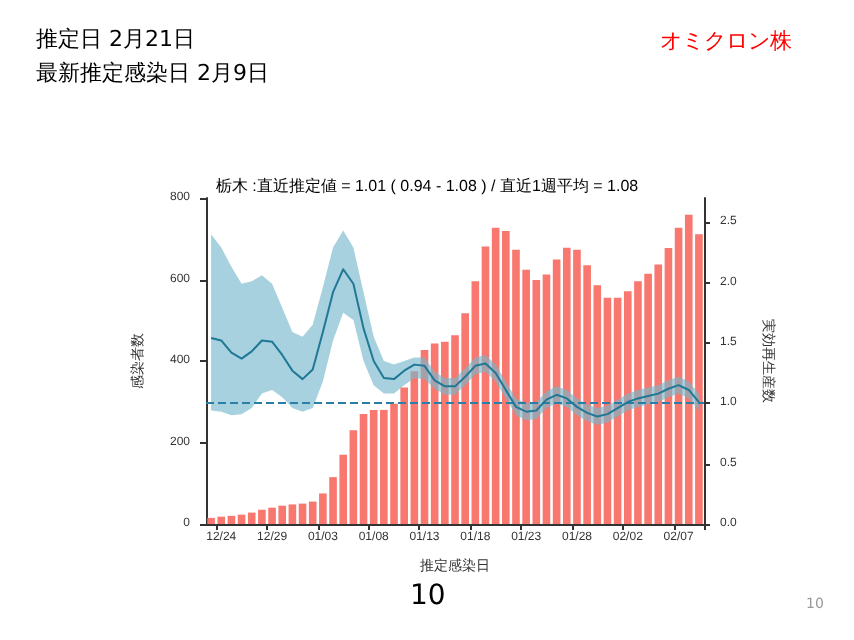 The image size is (854, 640). What do you see at coordinates (427, 186) in the screenshot?
I see `chart-title: 栃木 :直近推定値 = 1.01 ( 0.94 - 1.08 ) / 直近1週平均 = 1.08` at bounding box center [427, 186].